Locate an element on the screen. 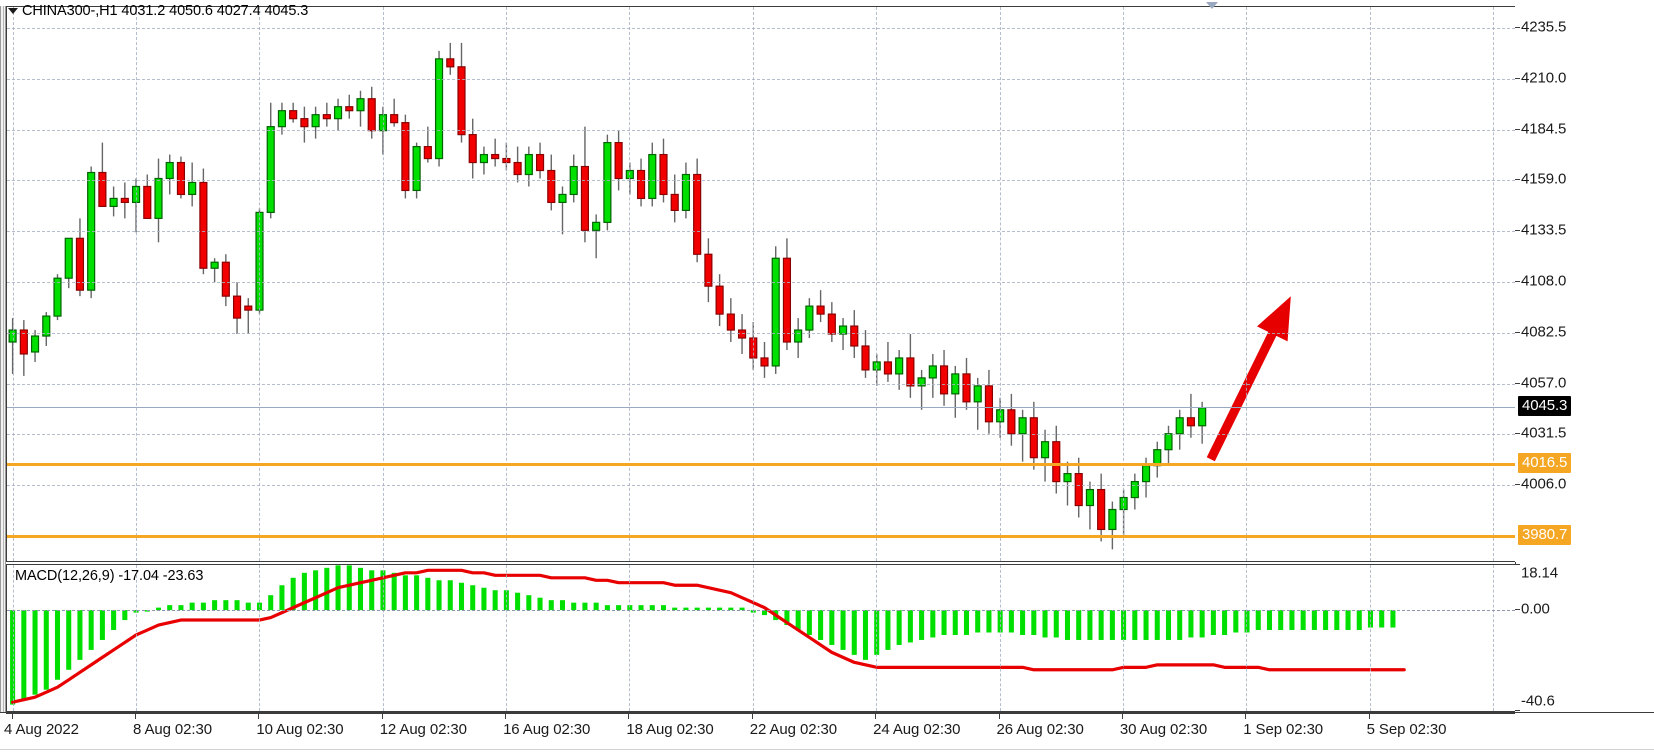 The width and height of the screenshot is (1654, 754). price-panel-header: CHINA300-,H1 4031.2 4050.6 4027.4 4045.3 is located at coordinates (165, 11).